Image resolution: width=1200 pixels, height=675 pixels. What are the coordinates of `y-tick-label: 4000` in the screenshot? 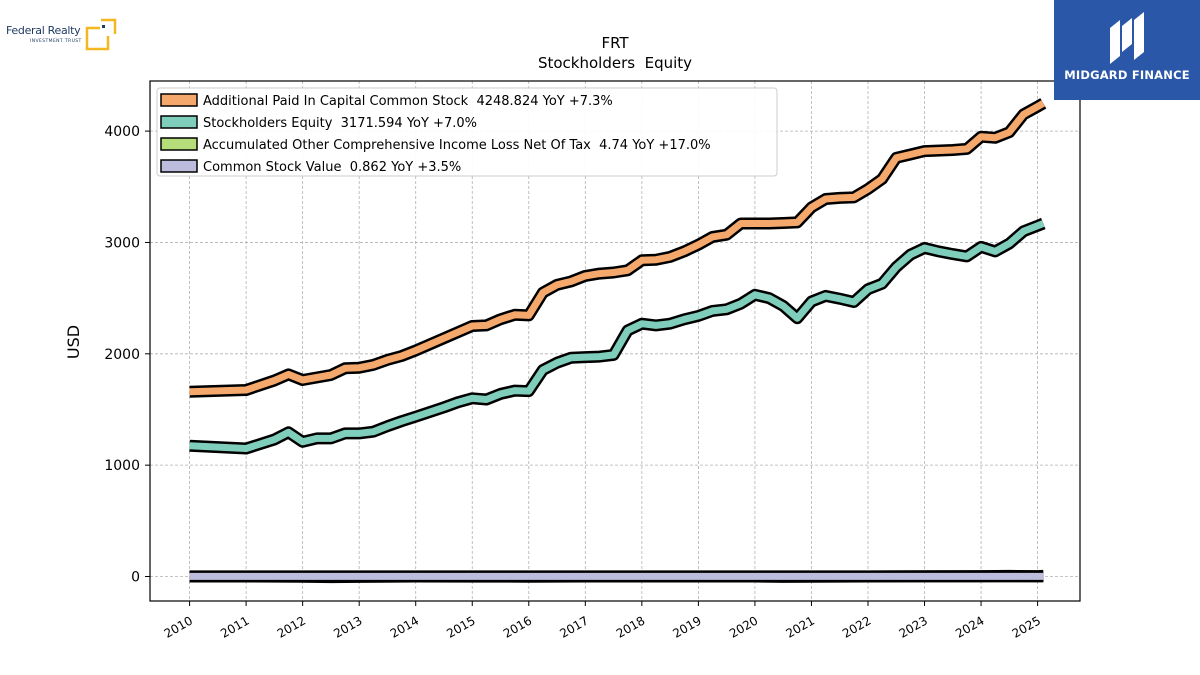 It's located at (122, 132).